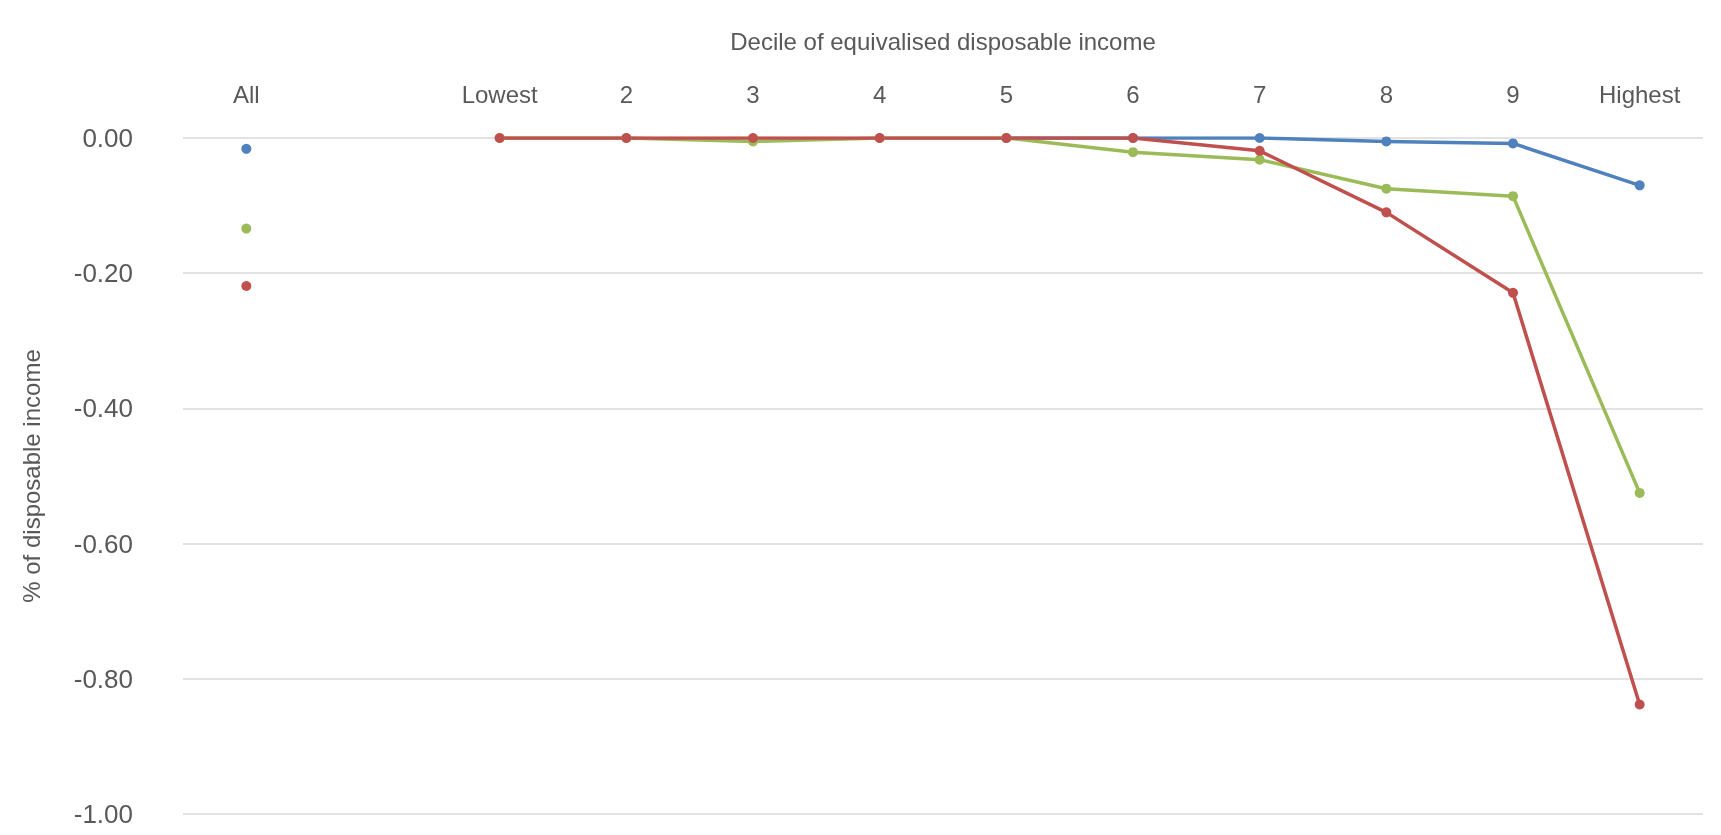  What do you see at coordinates (103, 408) in the screenshot?
I see `y-tick-label: -0.40` at bounding box center [103, 408].